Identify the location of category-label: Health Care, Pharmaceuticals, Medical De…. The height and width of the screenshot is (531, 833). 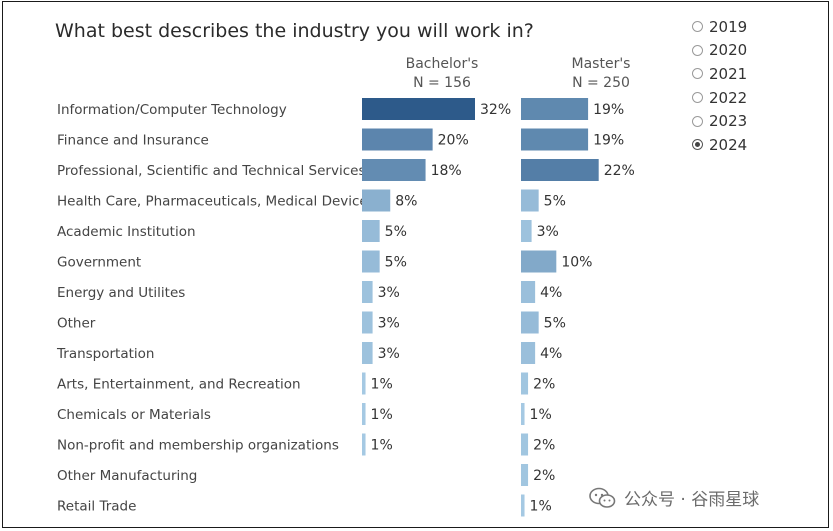
(216, 202).